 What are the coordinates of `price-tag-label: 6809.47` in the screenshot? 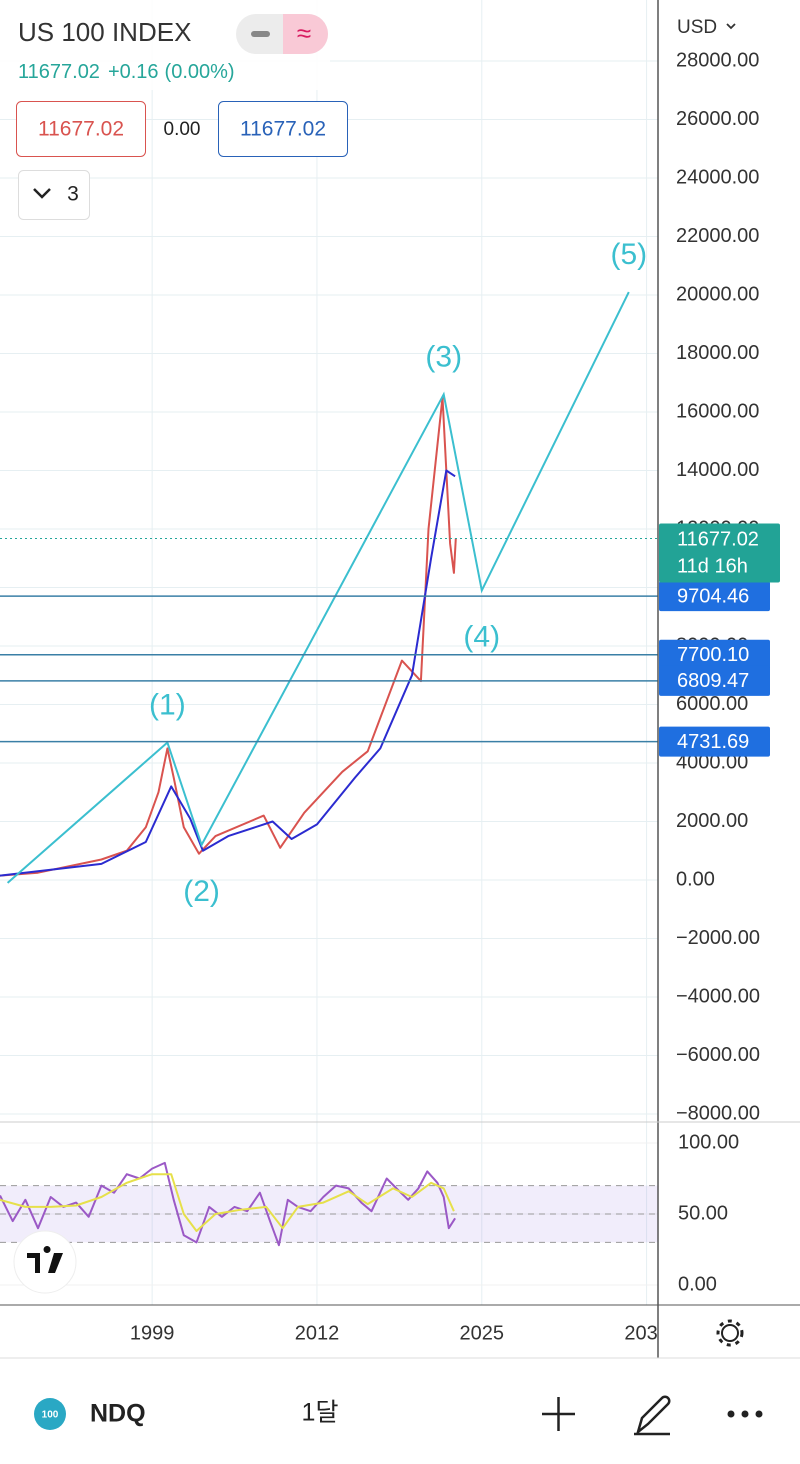 It's located at (713, 681).